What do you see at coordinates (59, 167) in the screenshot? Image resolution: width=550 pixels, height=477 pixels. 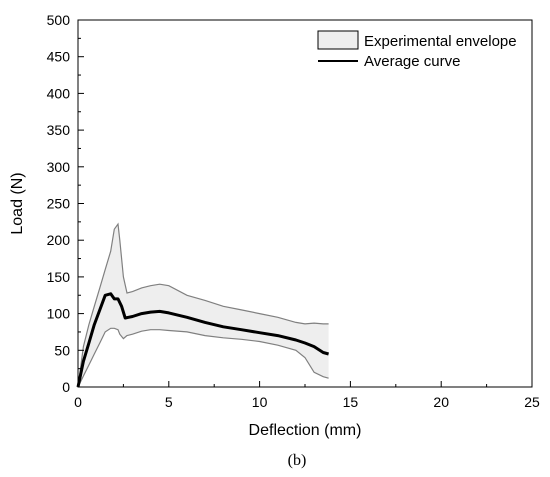 I see `y-tick-label: 300` at bounding box center [59, 167].